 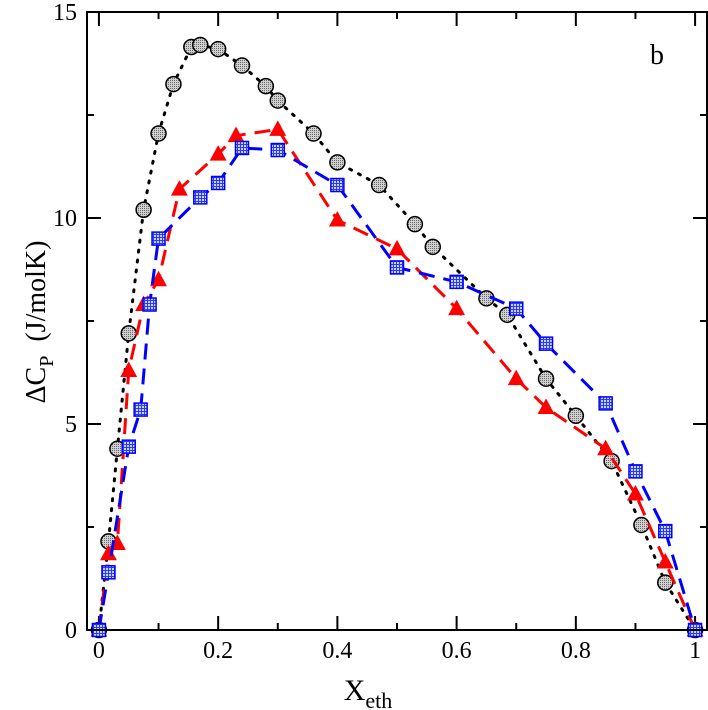 What do you see at coordinates (65, 13) in the screenshot?
I see `y-tick-label: 15` at bounding box center [65, 13].